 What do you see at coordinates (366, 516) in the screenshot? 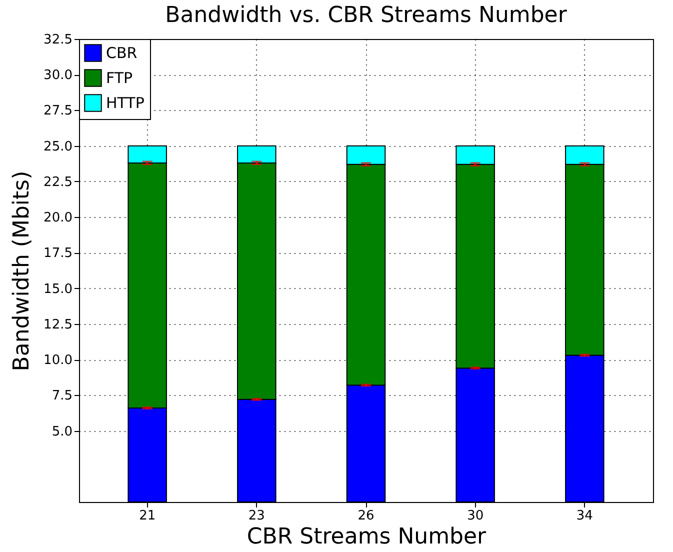
I see `x-tick-label: 26` at bounding box center [366, 516].